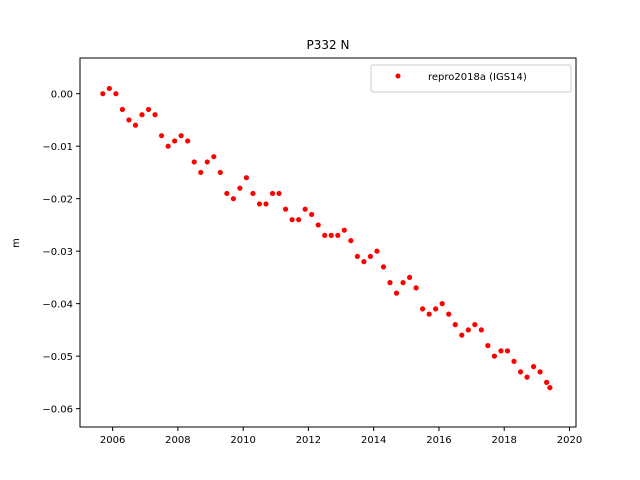  Describe the element at coordinates (57, 410) in the screenshot. I see `y-tick-label: −0.06` at that location.